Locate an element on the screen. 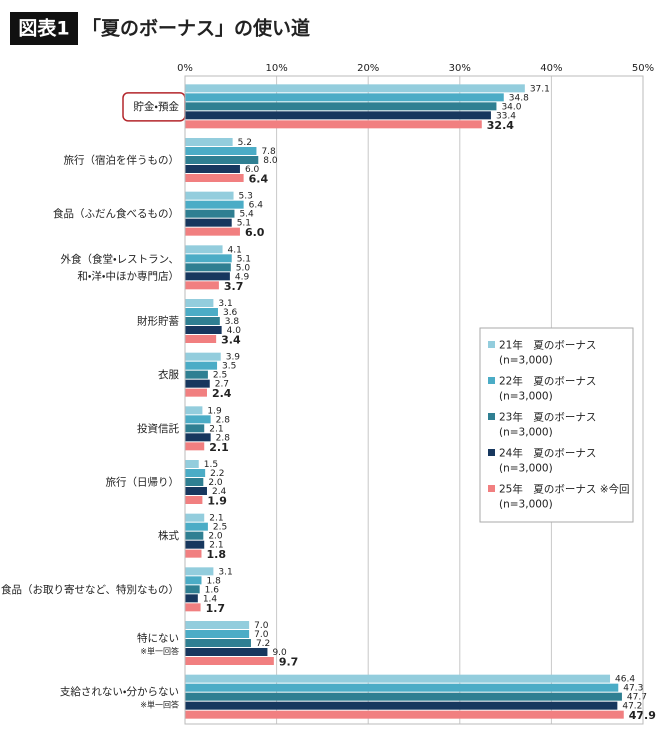 The width and height of the screenshot is (670, 738). value-label: 1.6 is located at coordinates (212, 590).